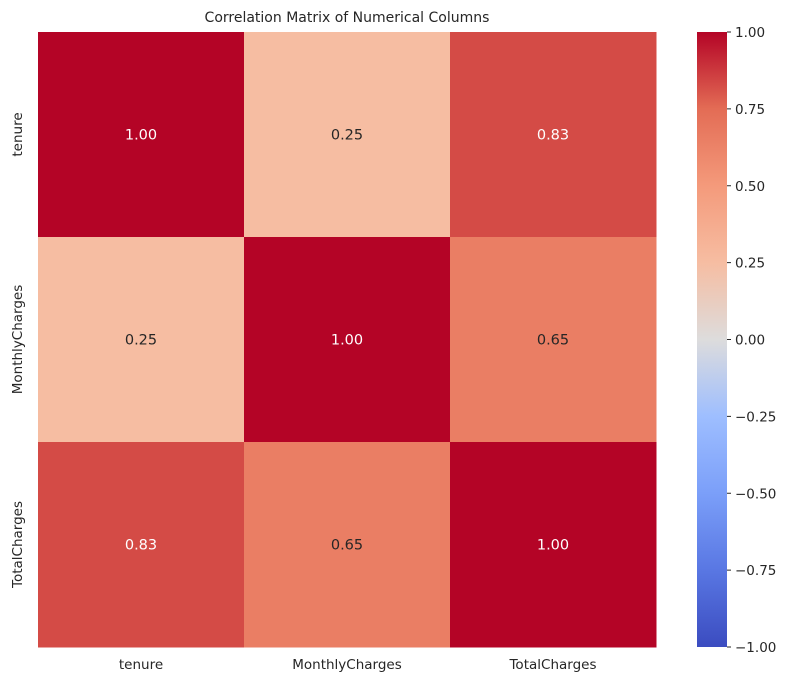 The image size is (788, 683). Describe the element at coordinates (755, 648) in the screenshot. I see `colorbar-tick-label: −1.00` at that location.